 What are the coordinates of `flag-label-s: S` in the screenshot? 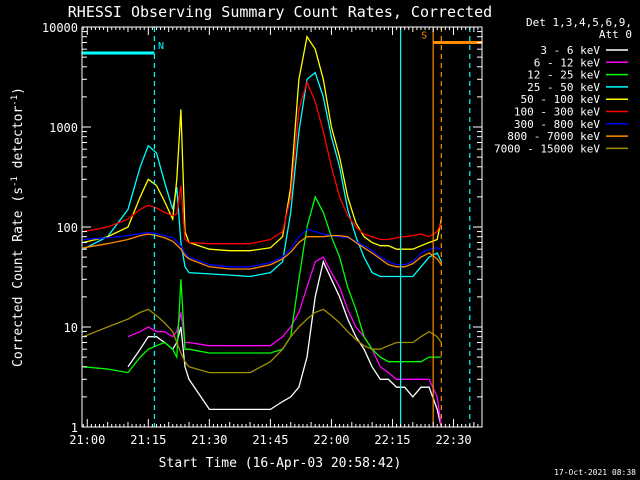 It's located at (424, 35).